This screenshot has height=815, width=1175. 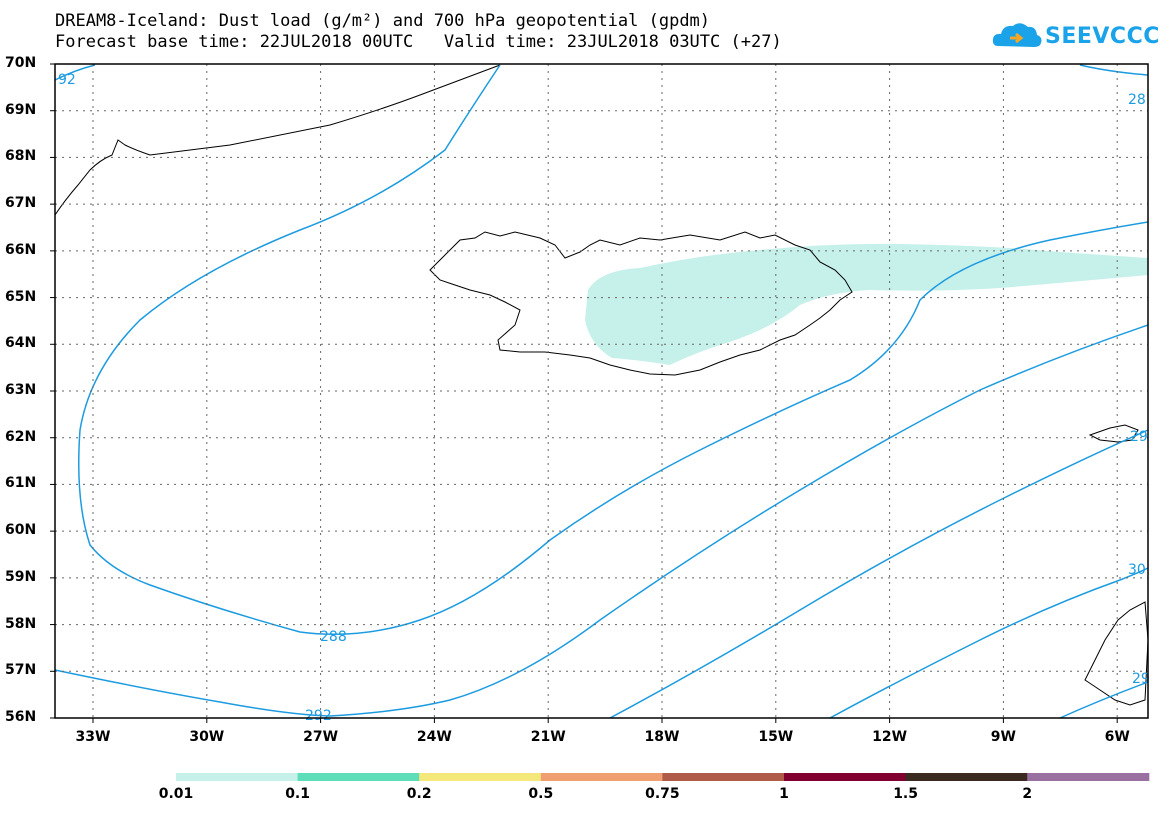 I want to click on contour-label: 28, so click(x=1137, y=100).